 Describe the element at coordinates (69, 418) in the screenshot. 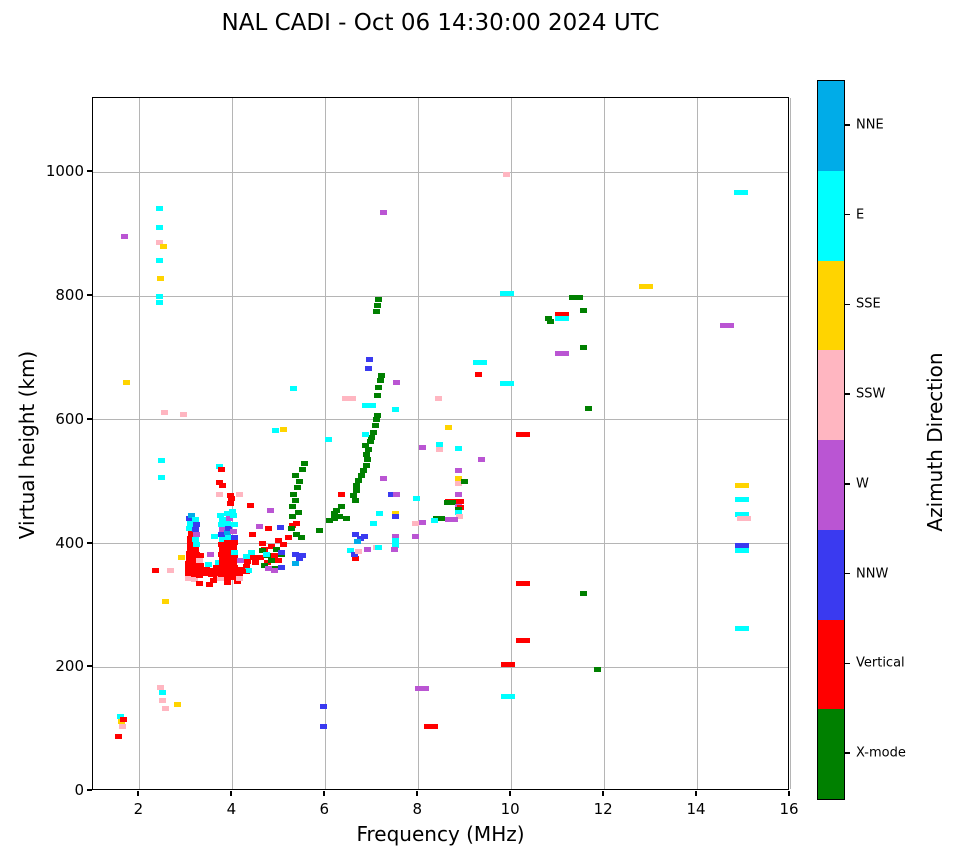

I see `y-tick-label: 600` at that location.